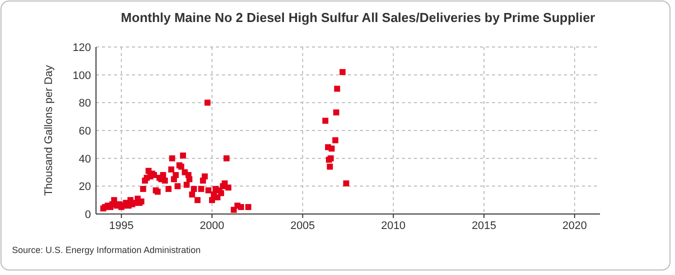 This screenshot has height=275, width=675. I want to click on y-tick-label: 80, so click(84, 104).